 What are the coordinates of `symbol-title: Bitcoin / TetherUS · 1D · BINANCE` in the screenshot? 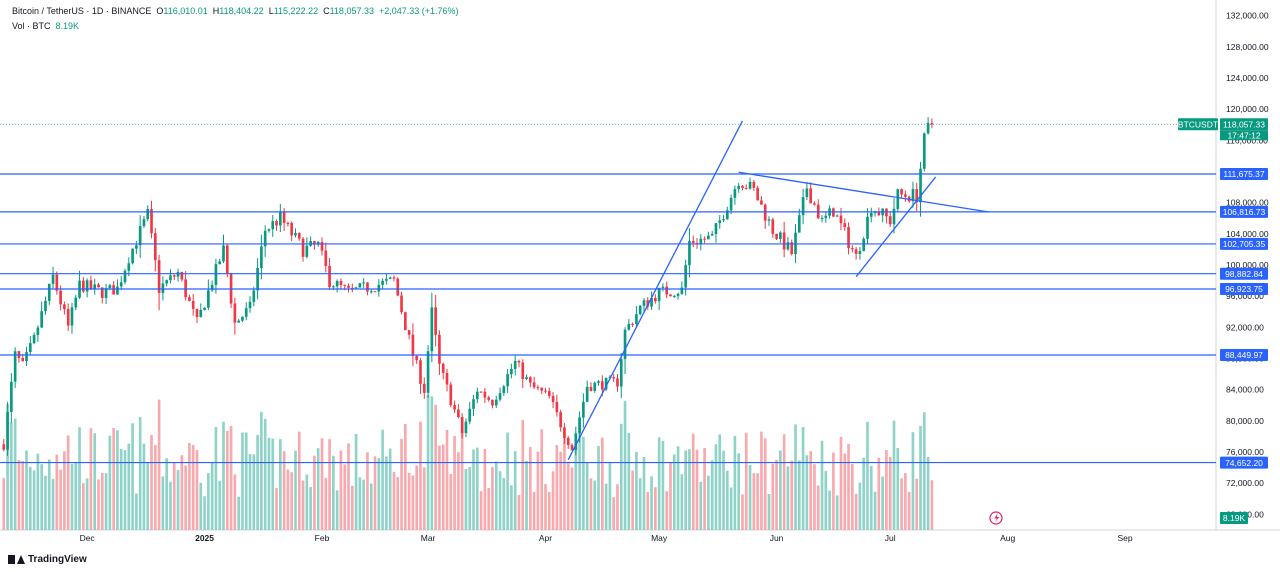 It's located at (82, 11).